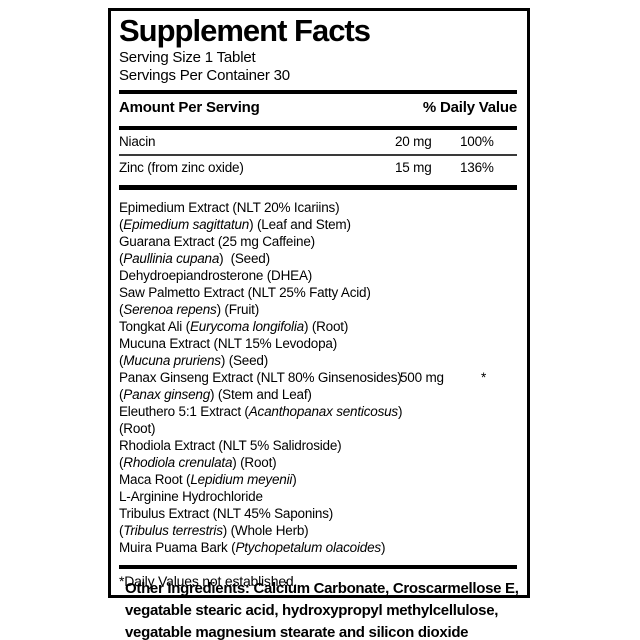 This screenshot has height=640, width=640. Describe the element at coordinates (318, 567) in the screenshot. I see `rule-footnote-top` at that location.